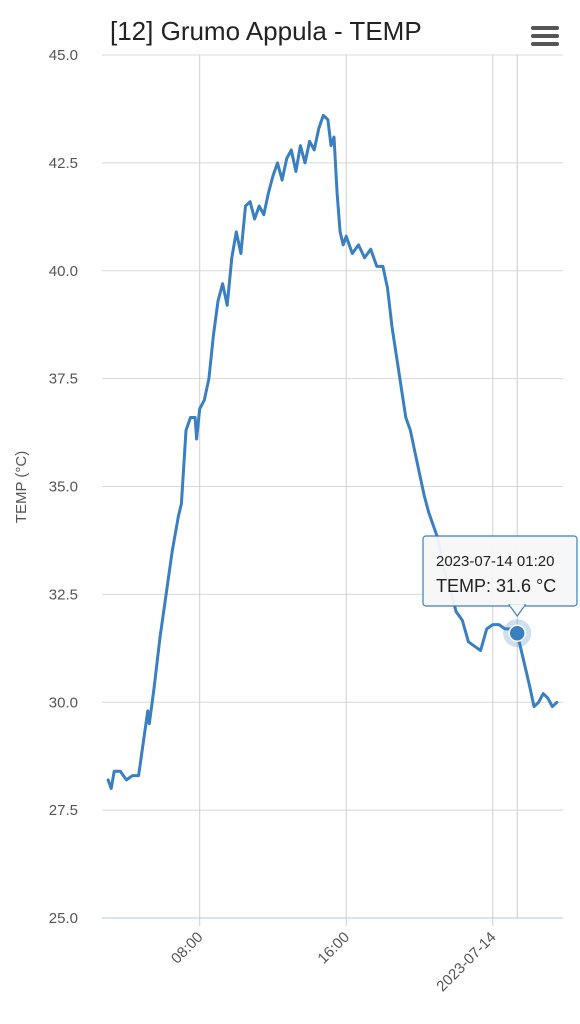 This screenshot has height=1024, width=580. Describe the element at coordinates (63, 594) in the screenshot. I see `y-tick-label: 32.5` at that location.